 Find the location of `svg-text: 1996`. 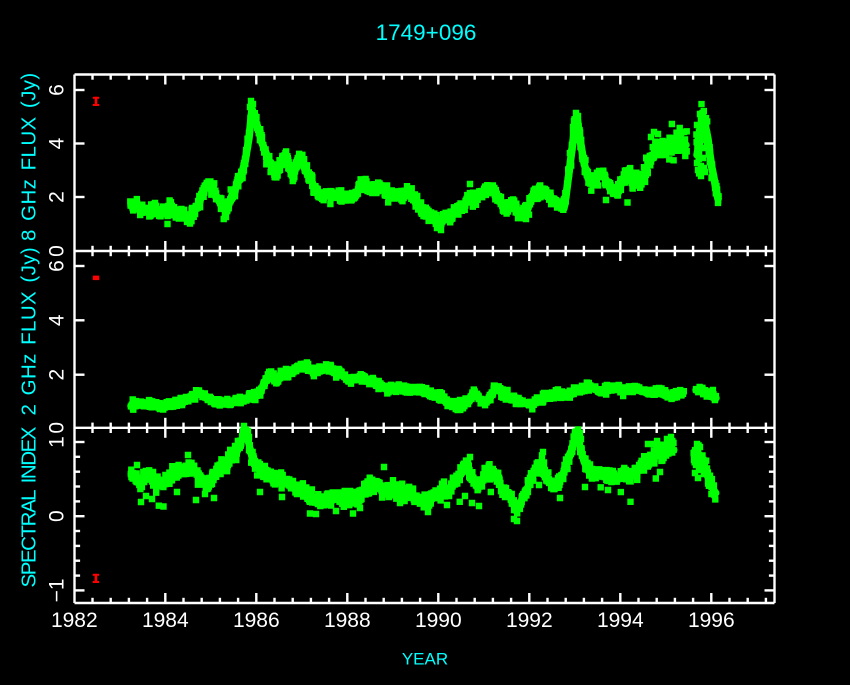

svg-text: 1996 is located at coordinates (711, 620).